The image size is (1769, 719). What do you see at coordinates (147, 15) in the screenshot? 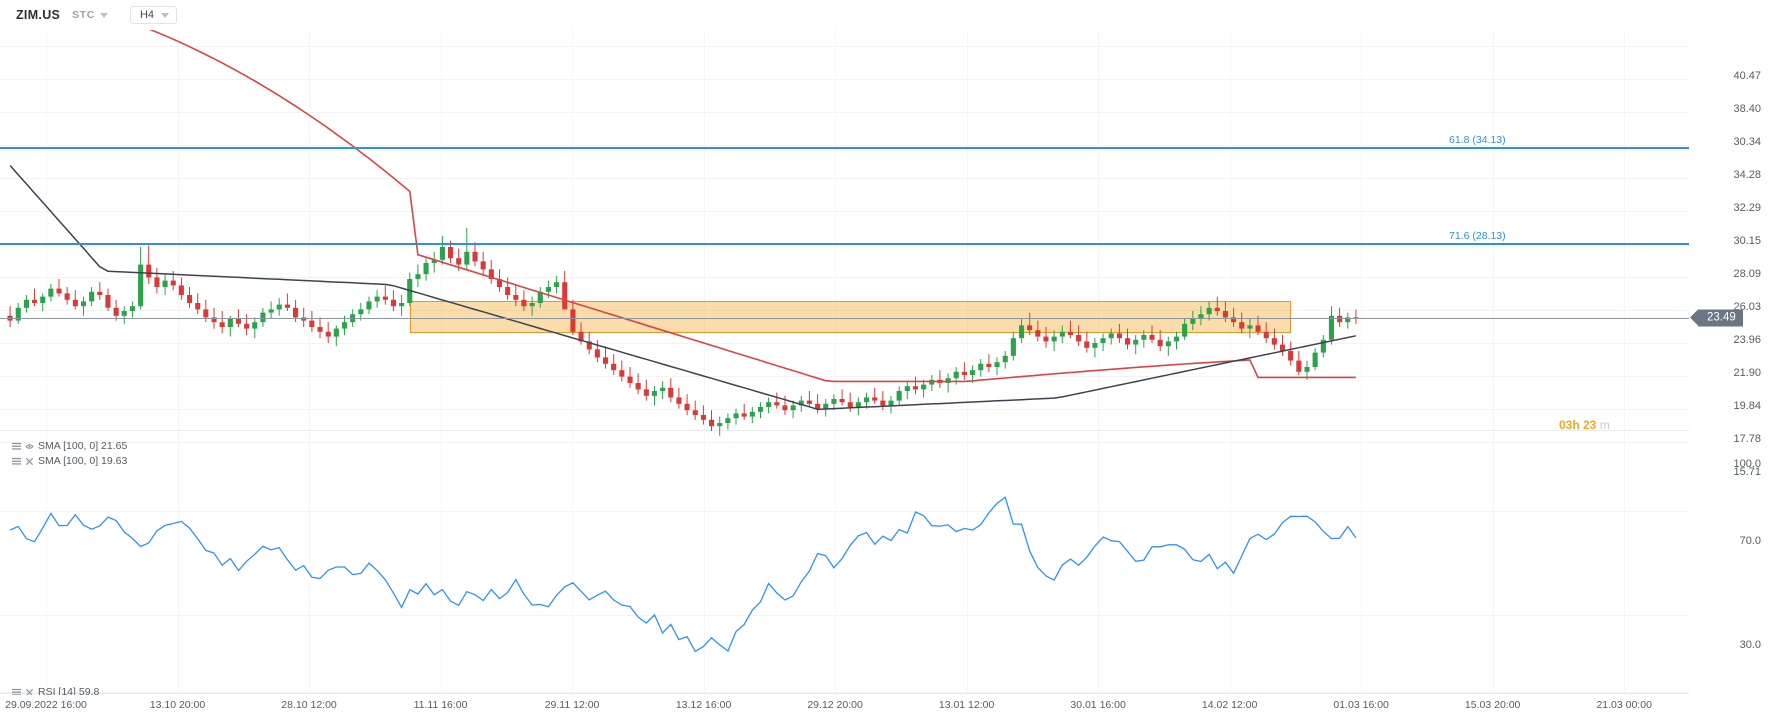
I see `timeframe-label: H4` at bounding box center [147, 15].